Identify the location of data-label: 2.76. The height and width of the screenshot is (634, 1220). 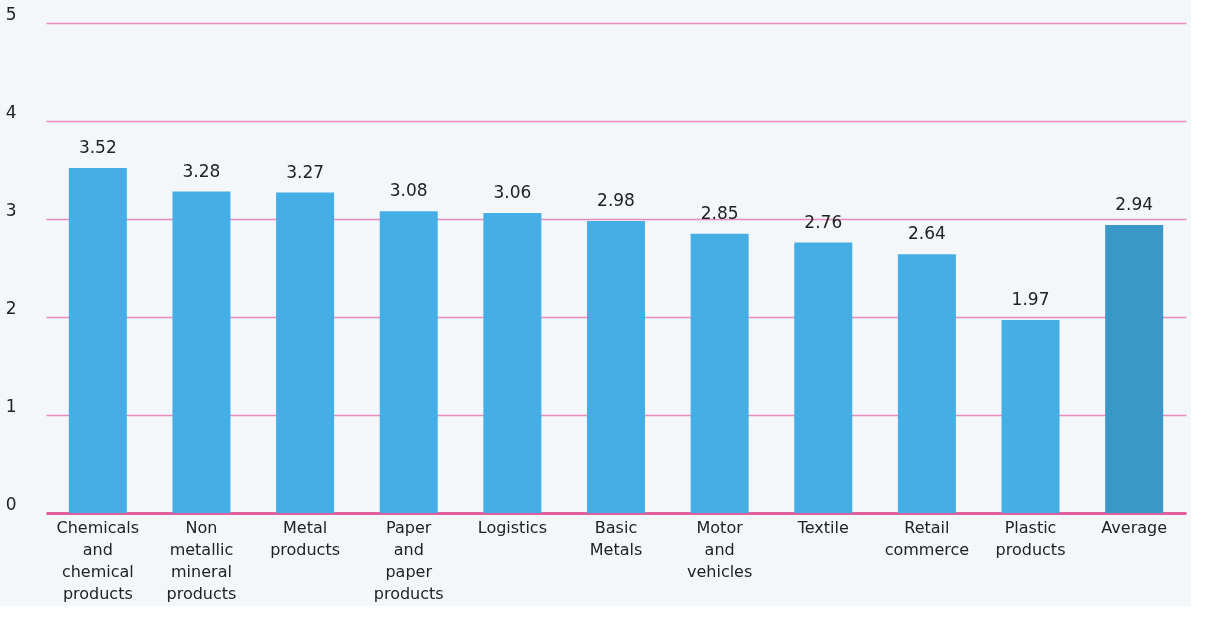
(823, 221).